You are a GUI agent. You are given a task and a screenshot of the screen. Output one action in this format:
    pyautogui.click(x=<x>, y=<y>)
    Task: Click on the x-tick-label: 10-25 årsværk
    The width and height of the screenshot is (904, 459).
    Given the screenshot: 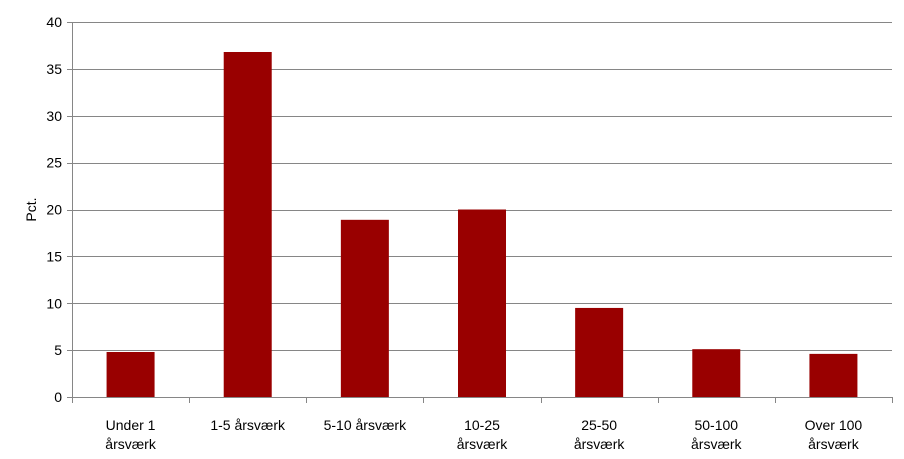 What is the action you would take?
    pyautogui.click(x=483, y=434)
    